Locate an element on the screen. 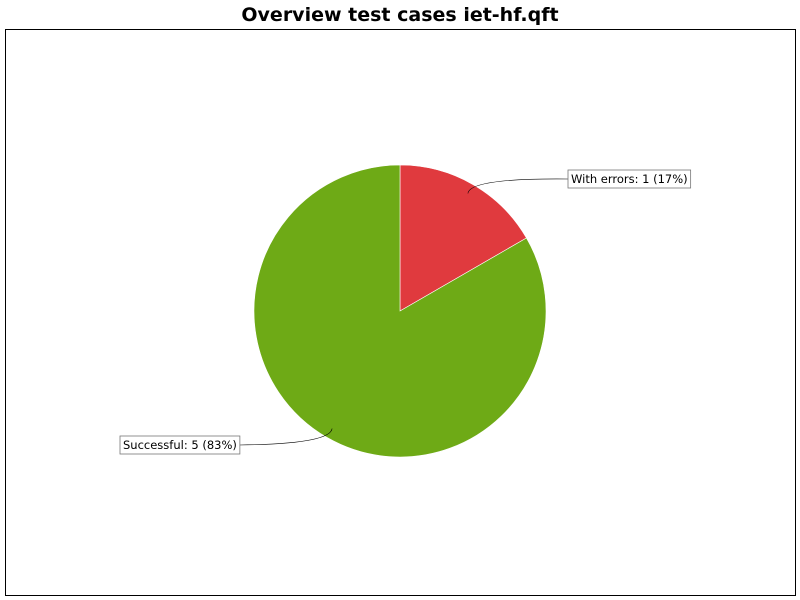  slice-label-successful: Successful: 5 (83%) is located at coordinates (180, 445).